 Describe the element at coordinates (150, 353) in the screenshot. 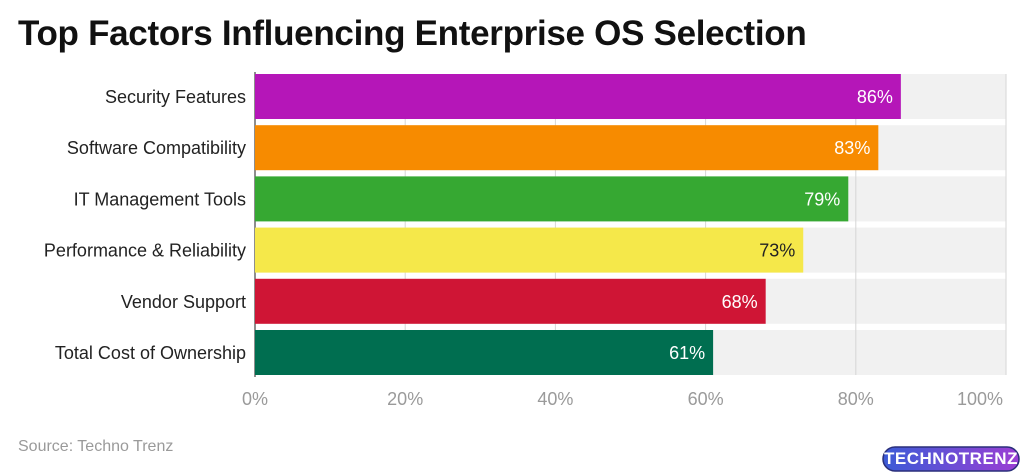

I see `category-label: Total Cost of Ownership` at that location.